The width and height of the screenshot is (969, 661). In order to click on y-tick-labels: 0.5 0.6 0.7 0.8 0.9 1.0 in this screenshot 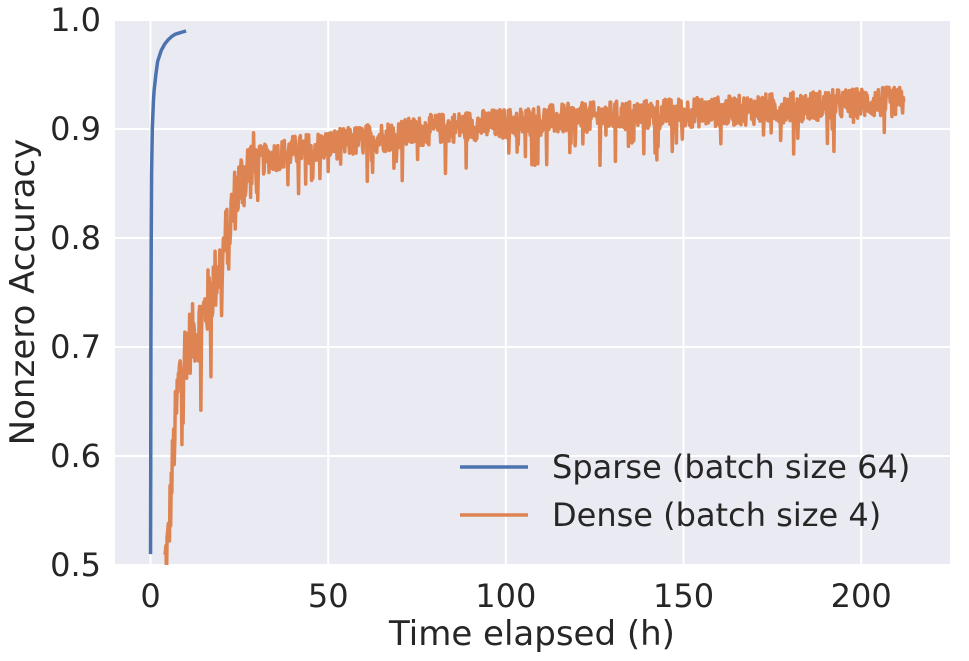, I will do `click(75, 292)`.